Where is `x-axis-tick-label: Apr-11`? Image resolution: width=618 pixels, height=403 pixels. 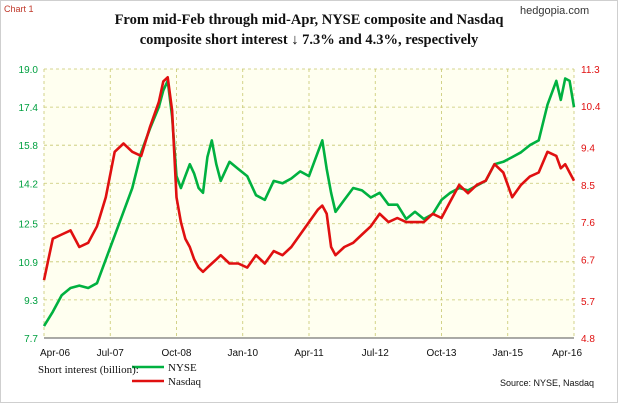
x-axis-tick-label: Apr-11 is located at coordinates (309, 353).